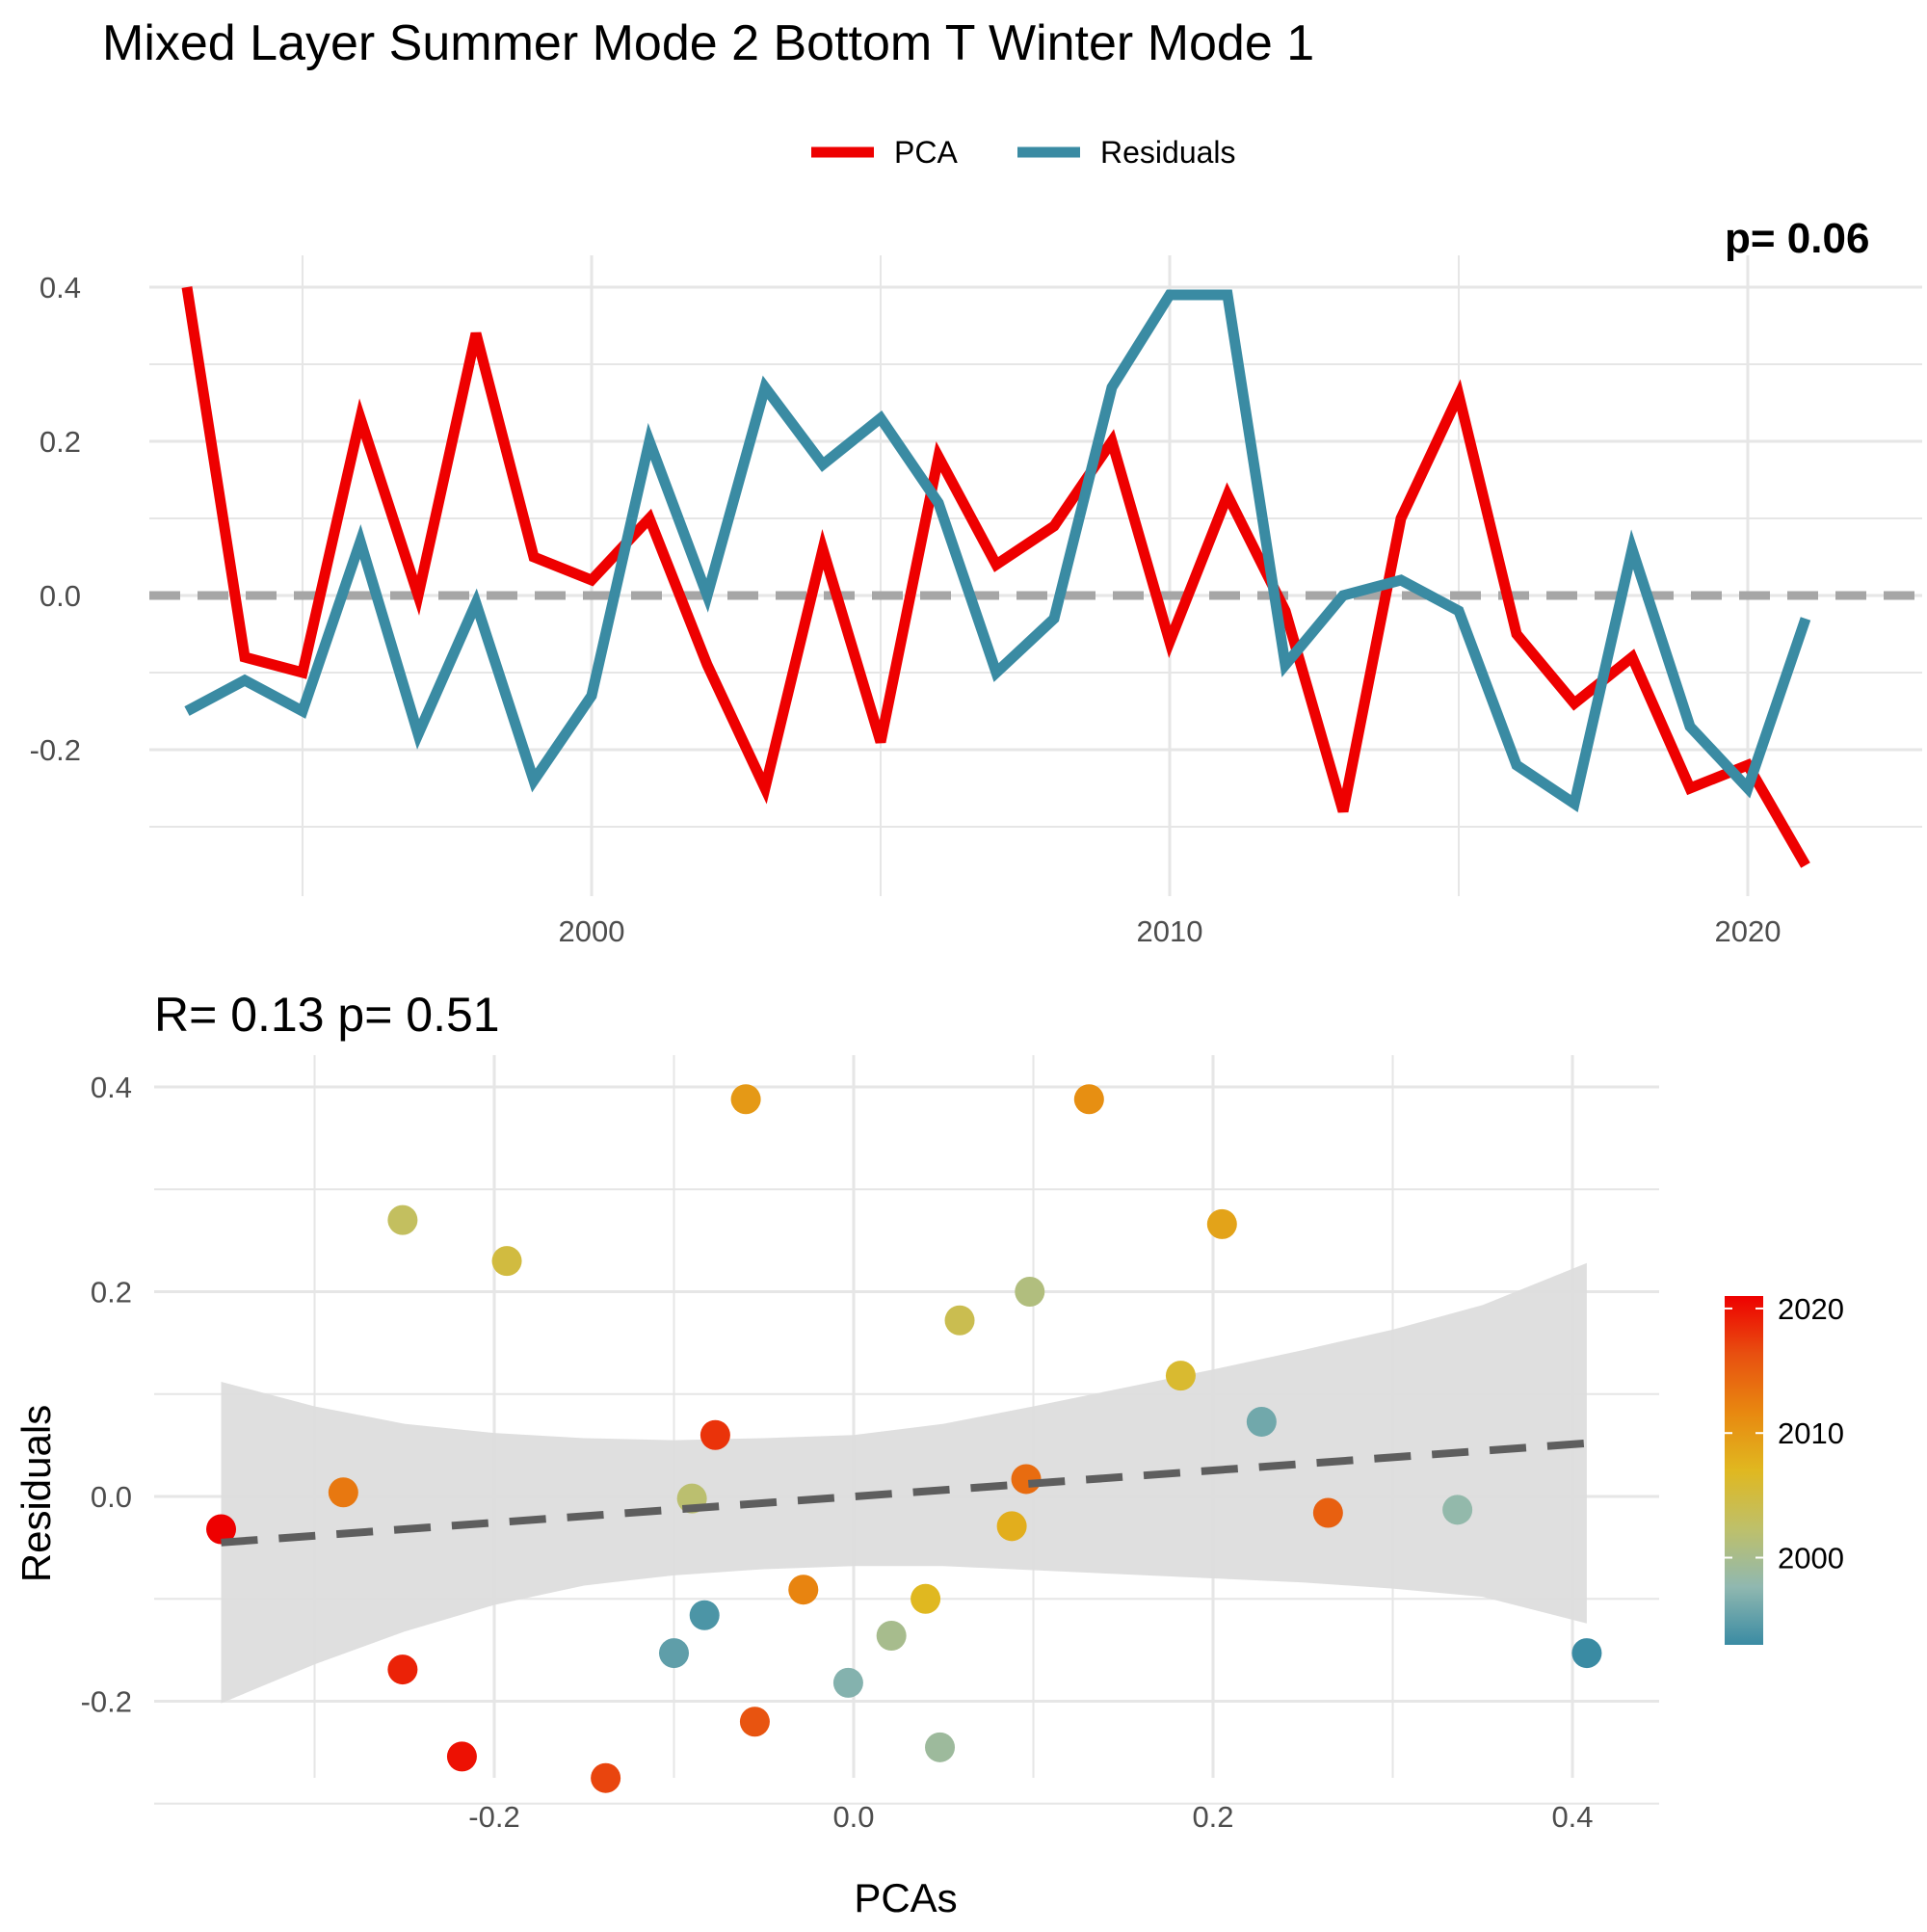 The image size is (1927, 1932). I want to click on legend: PCA Residuals, so click(1024, 152).